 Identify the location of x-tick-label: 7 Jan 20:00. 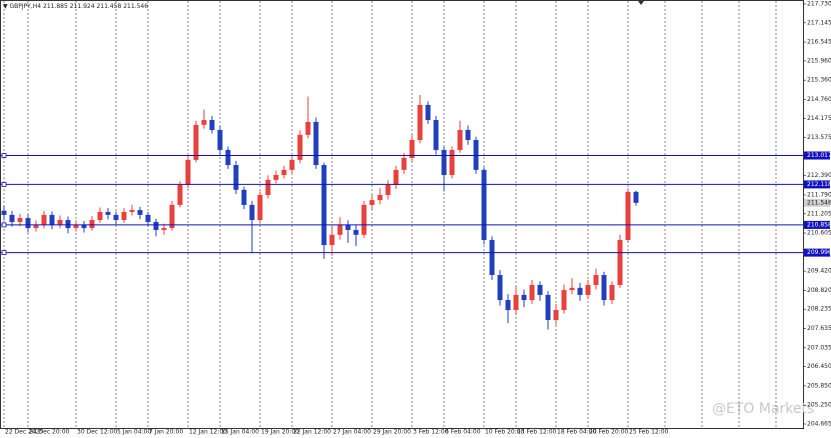
(166, 432).